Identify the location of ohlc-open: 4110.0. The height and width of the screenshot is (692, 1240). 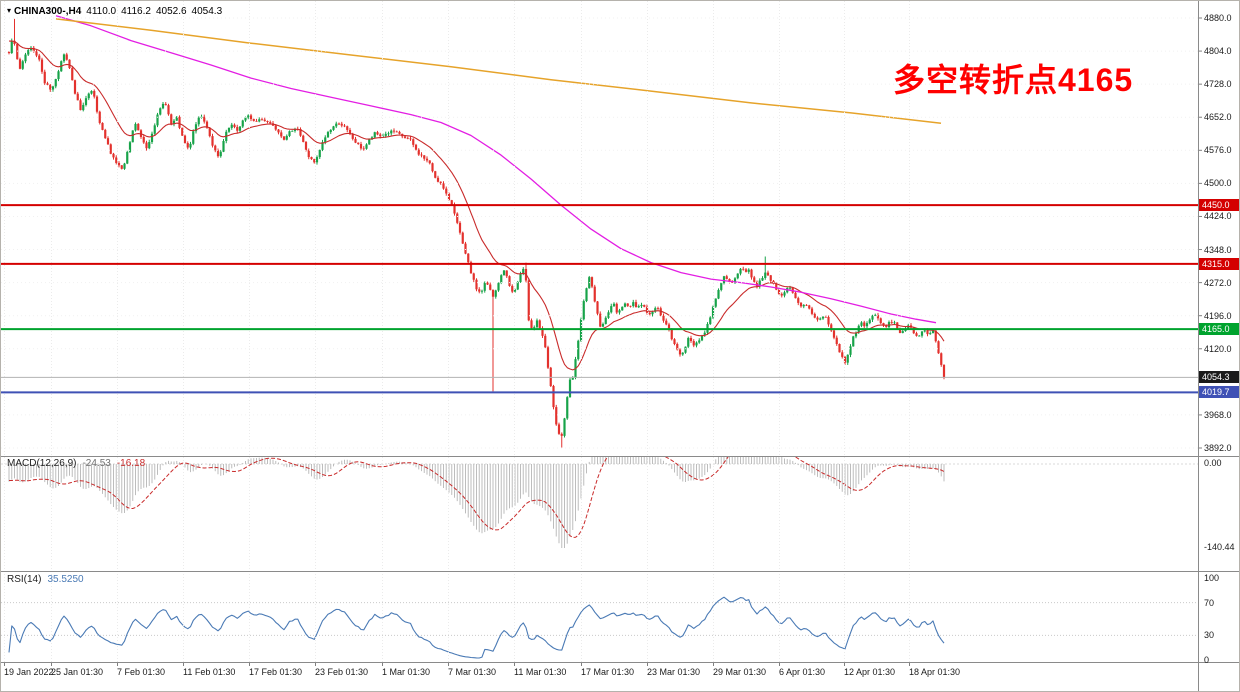
(101, 11).